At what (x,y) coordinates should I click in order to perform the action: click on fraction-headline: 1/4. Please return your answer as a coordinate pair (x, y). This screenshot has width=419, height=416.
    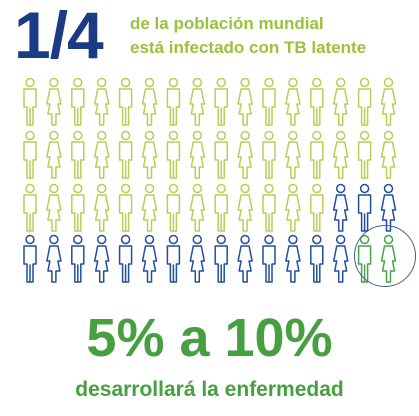
    Looking at the image, I should click on (59, 36).